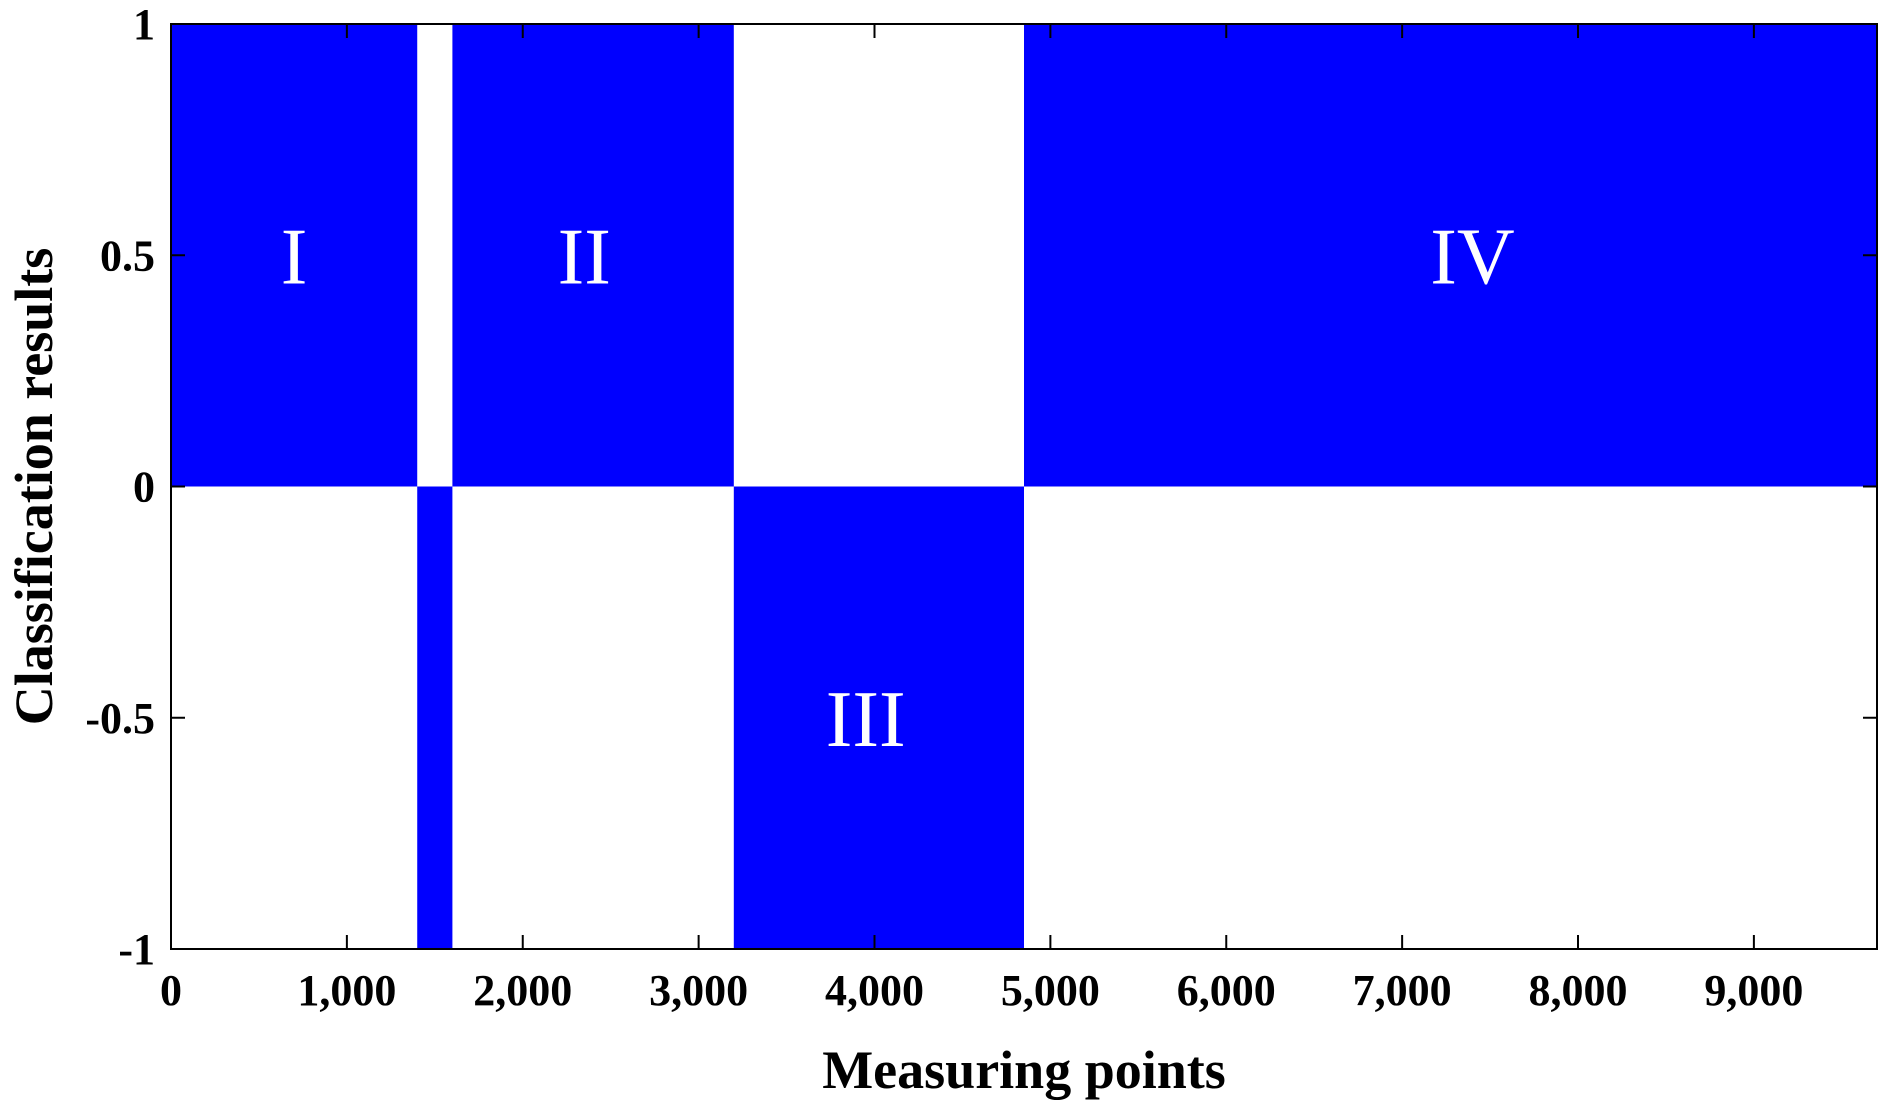 The width and height of the screenshot is (1893, 1106). What do you see at coordinates (144, 487) in the screenshot?
I see `y-tick-label: 0` at bounding box center [144, 487].